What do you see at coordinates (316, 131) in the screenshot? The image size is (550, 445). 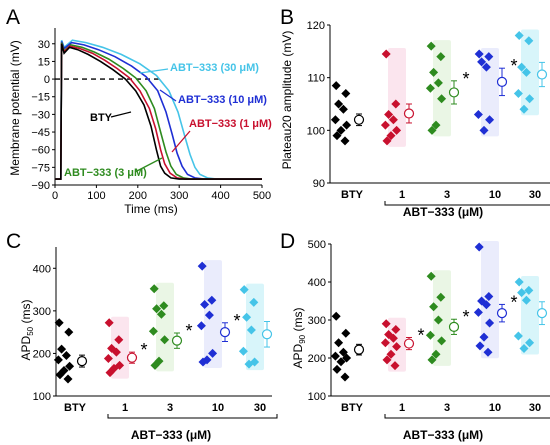 I see `panel-b-ytick-label: 100` at bounding box center [316, 131].